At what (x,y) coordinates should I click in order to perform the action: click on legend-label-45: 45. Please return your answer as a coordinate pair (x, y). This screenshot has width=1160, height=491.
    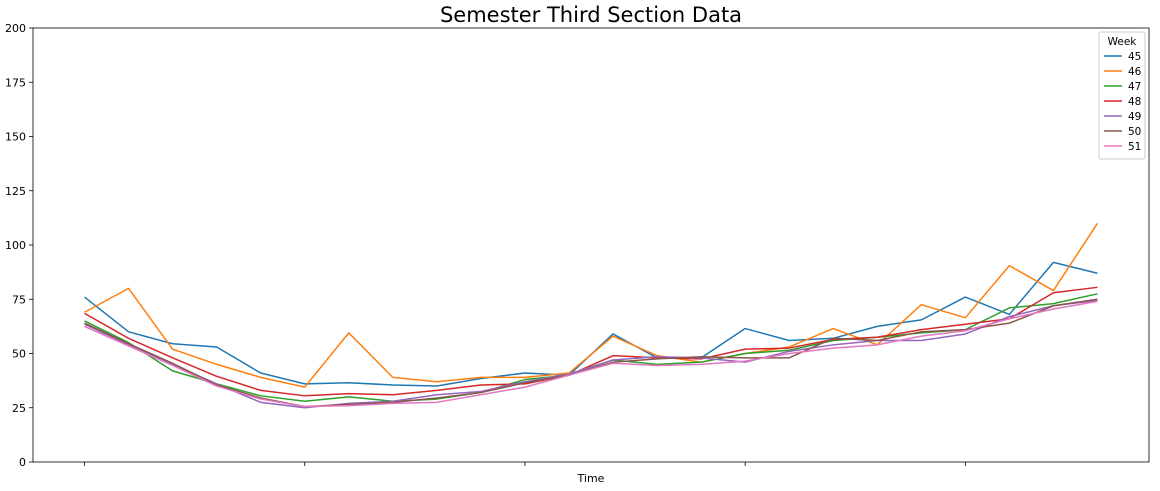
    Looking at the image, I should click on (1134, 57).